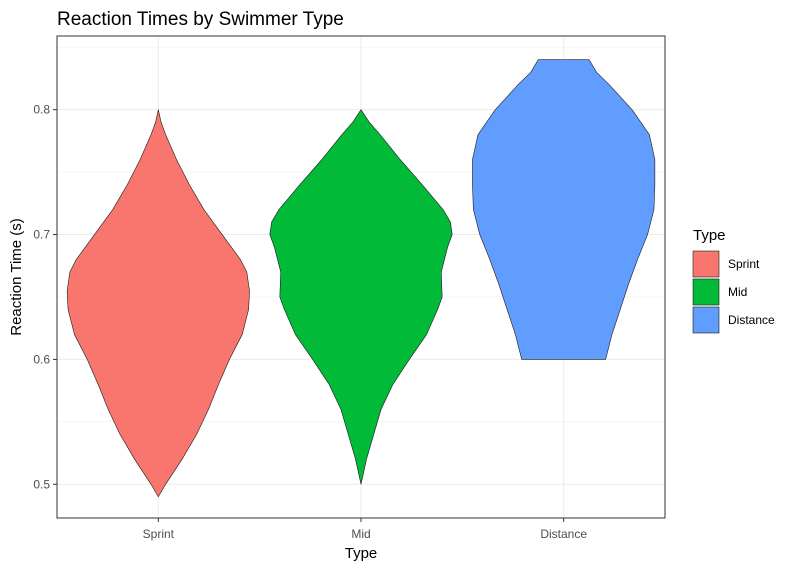 Image resolution: width=800 pixels, height=571 pixels. Describe the element at coordinates (744, 264) in the screenshot. I see `legend-label-sprint: Sprint` at that location.